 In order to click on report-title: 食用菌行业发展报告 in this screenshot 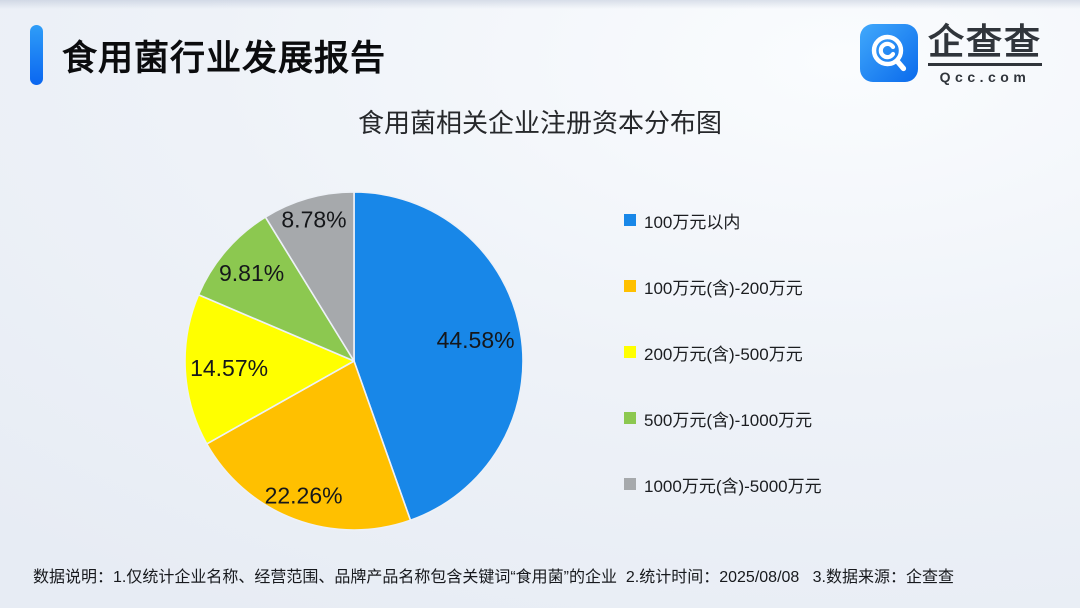, I will do `click(224, 58)`.